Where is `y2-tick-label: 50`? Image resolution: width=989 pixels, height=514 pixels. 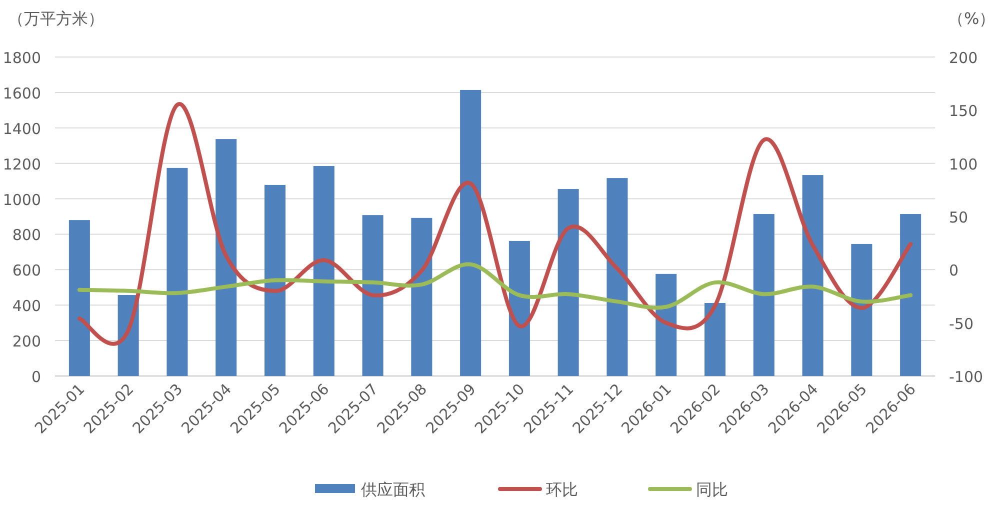
y2-tick-label: 50 is located at coordinates (958, 217).